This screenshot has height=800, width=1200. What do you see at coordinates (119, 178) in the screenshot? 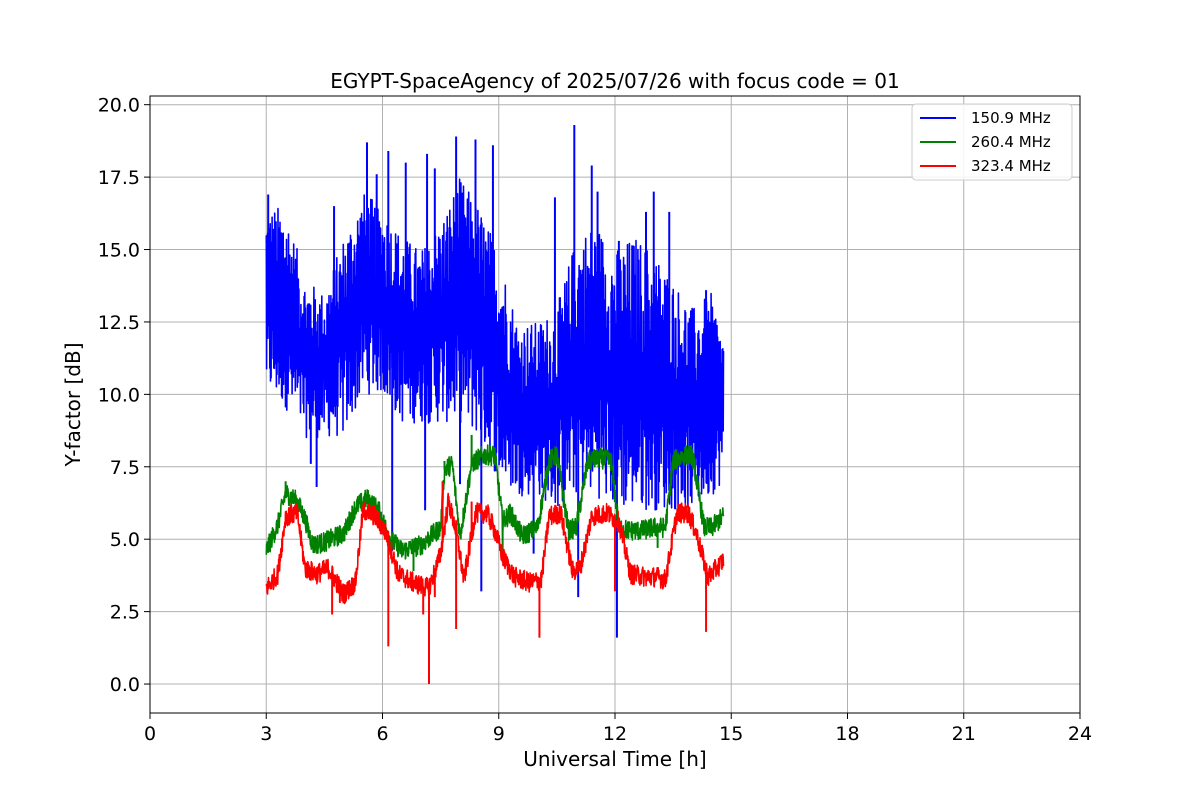
I see `y-tick-label: 17.5` at bounding box center [119, 178].